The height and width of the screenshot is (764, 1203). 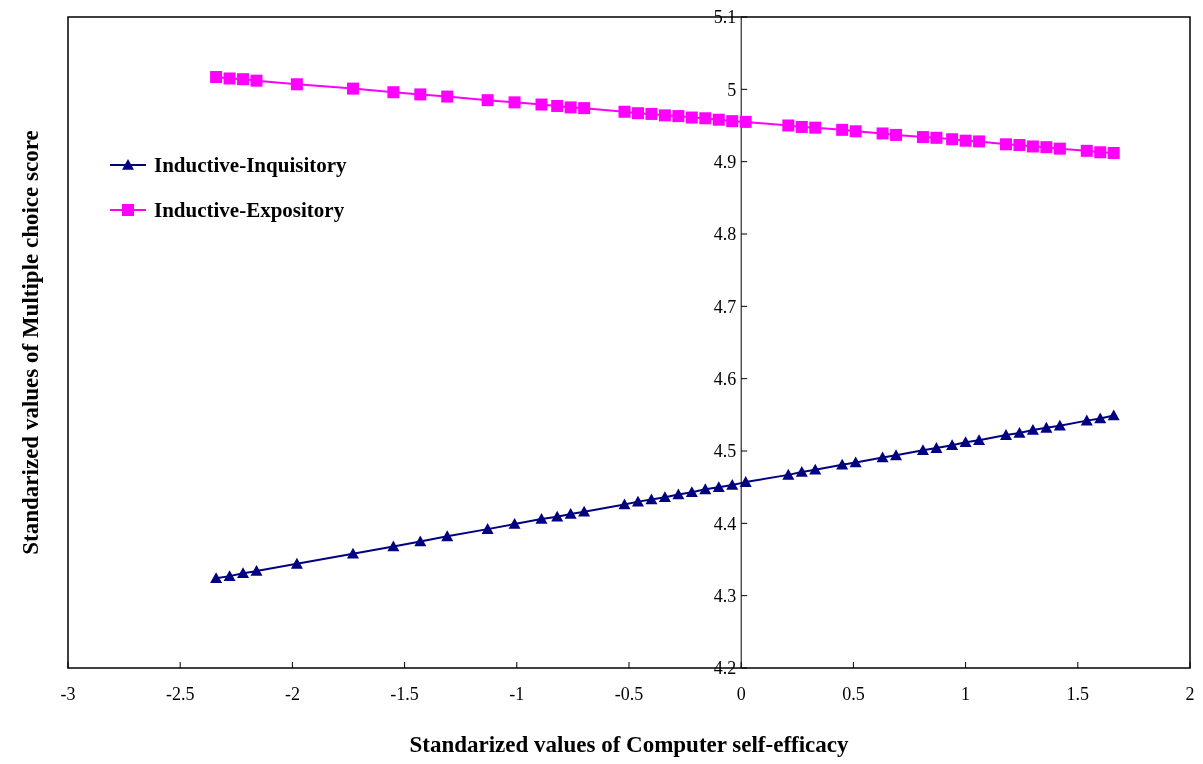 What do you see at coordinates (725, 234) in the screenshot?
I see `y-tick-label: 4.8` at bounding box center [725, 234].